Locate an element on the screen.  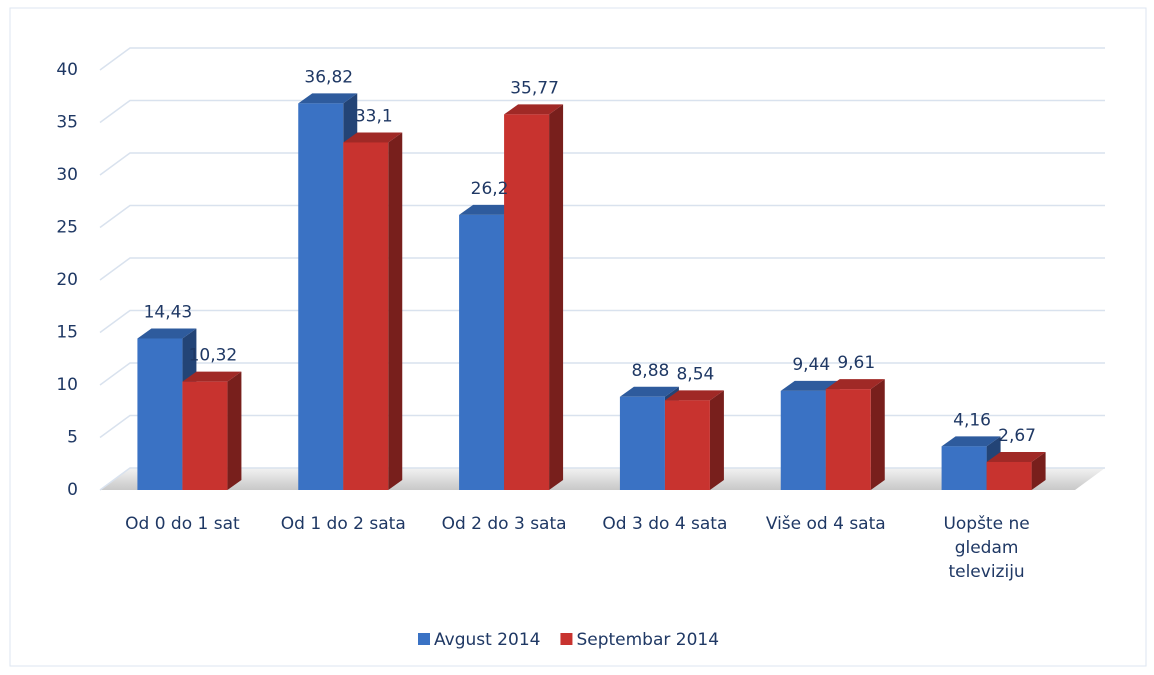
x-tick-label: Od 0 do 1 sat is located at coordinates (182, 524).